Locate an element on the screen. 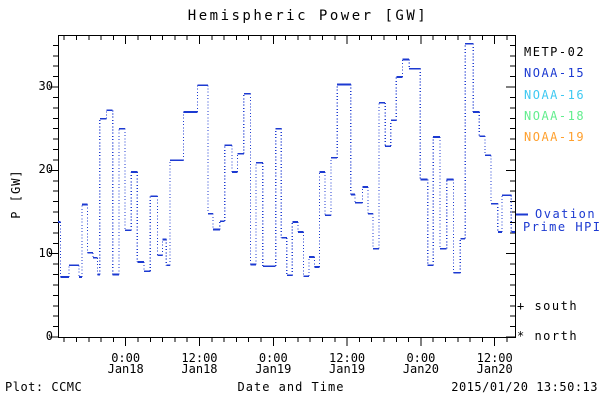  footer-timestamp: 2015/01/20 13:50:13 is located at coordinates (524, 387).